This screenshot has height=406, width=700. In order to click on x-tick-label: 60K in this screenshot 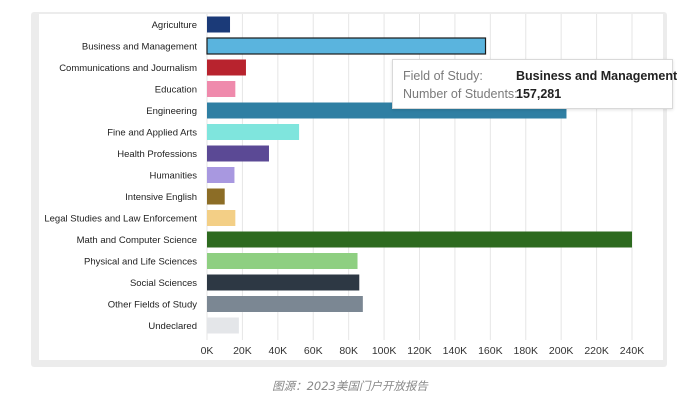, I will do `click(313, 351)`.